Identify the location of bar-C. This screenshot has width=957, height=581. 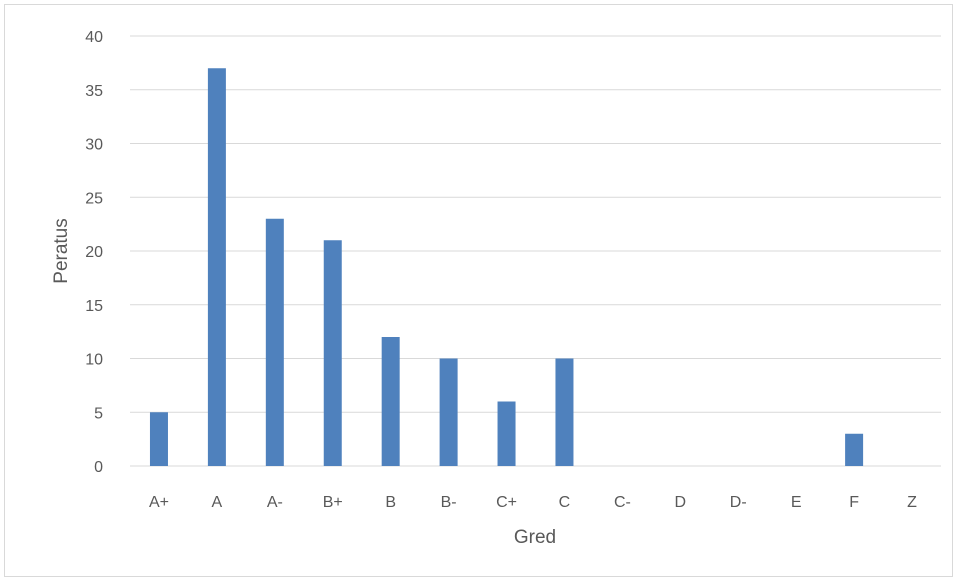
(564, 412).